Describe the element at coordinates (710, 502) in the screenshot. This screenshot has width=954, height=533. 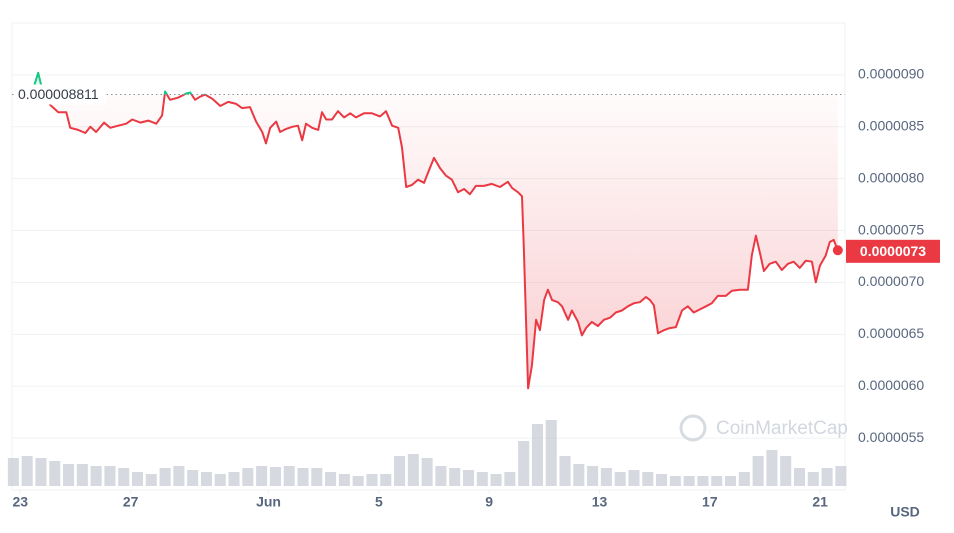
I see `x-tick-label: 17` at that location.